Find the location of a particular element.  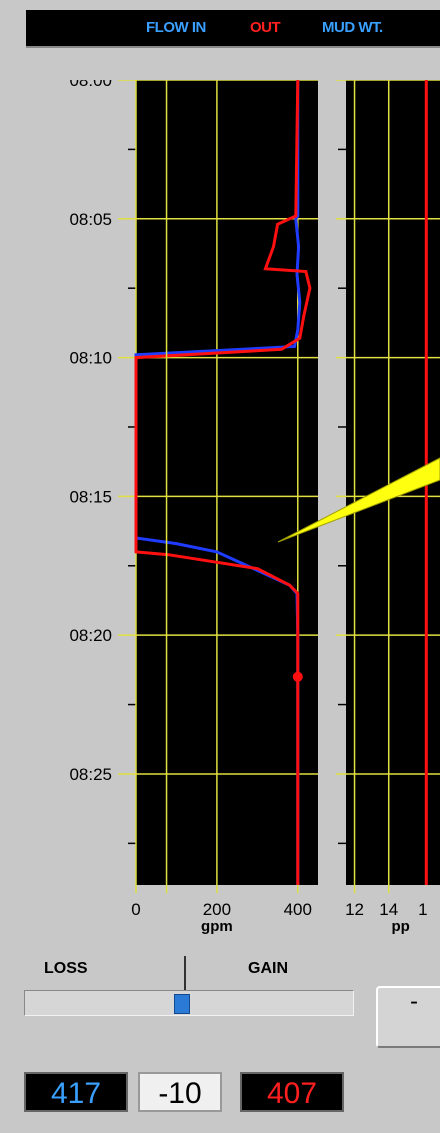

slider-center-divider is located at coordinates (185, 977).